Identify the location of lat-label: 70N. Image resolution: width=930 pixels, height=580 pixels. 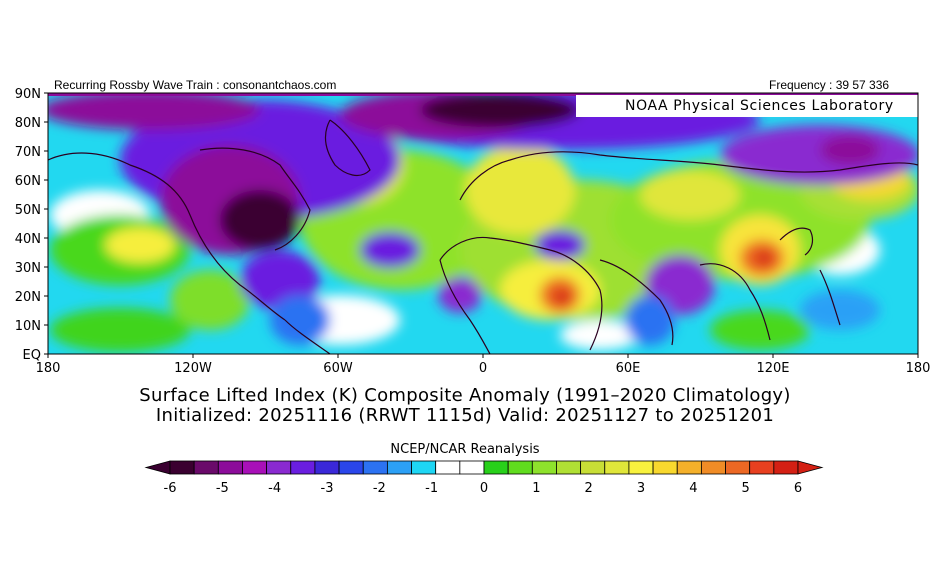
(28, 152).